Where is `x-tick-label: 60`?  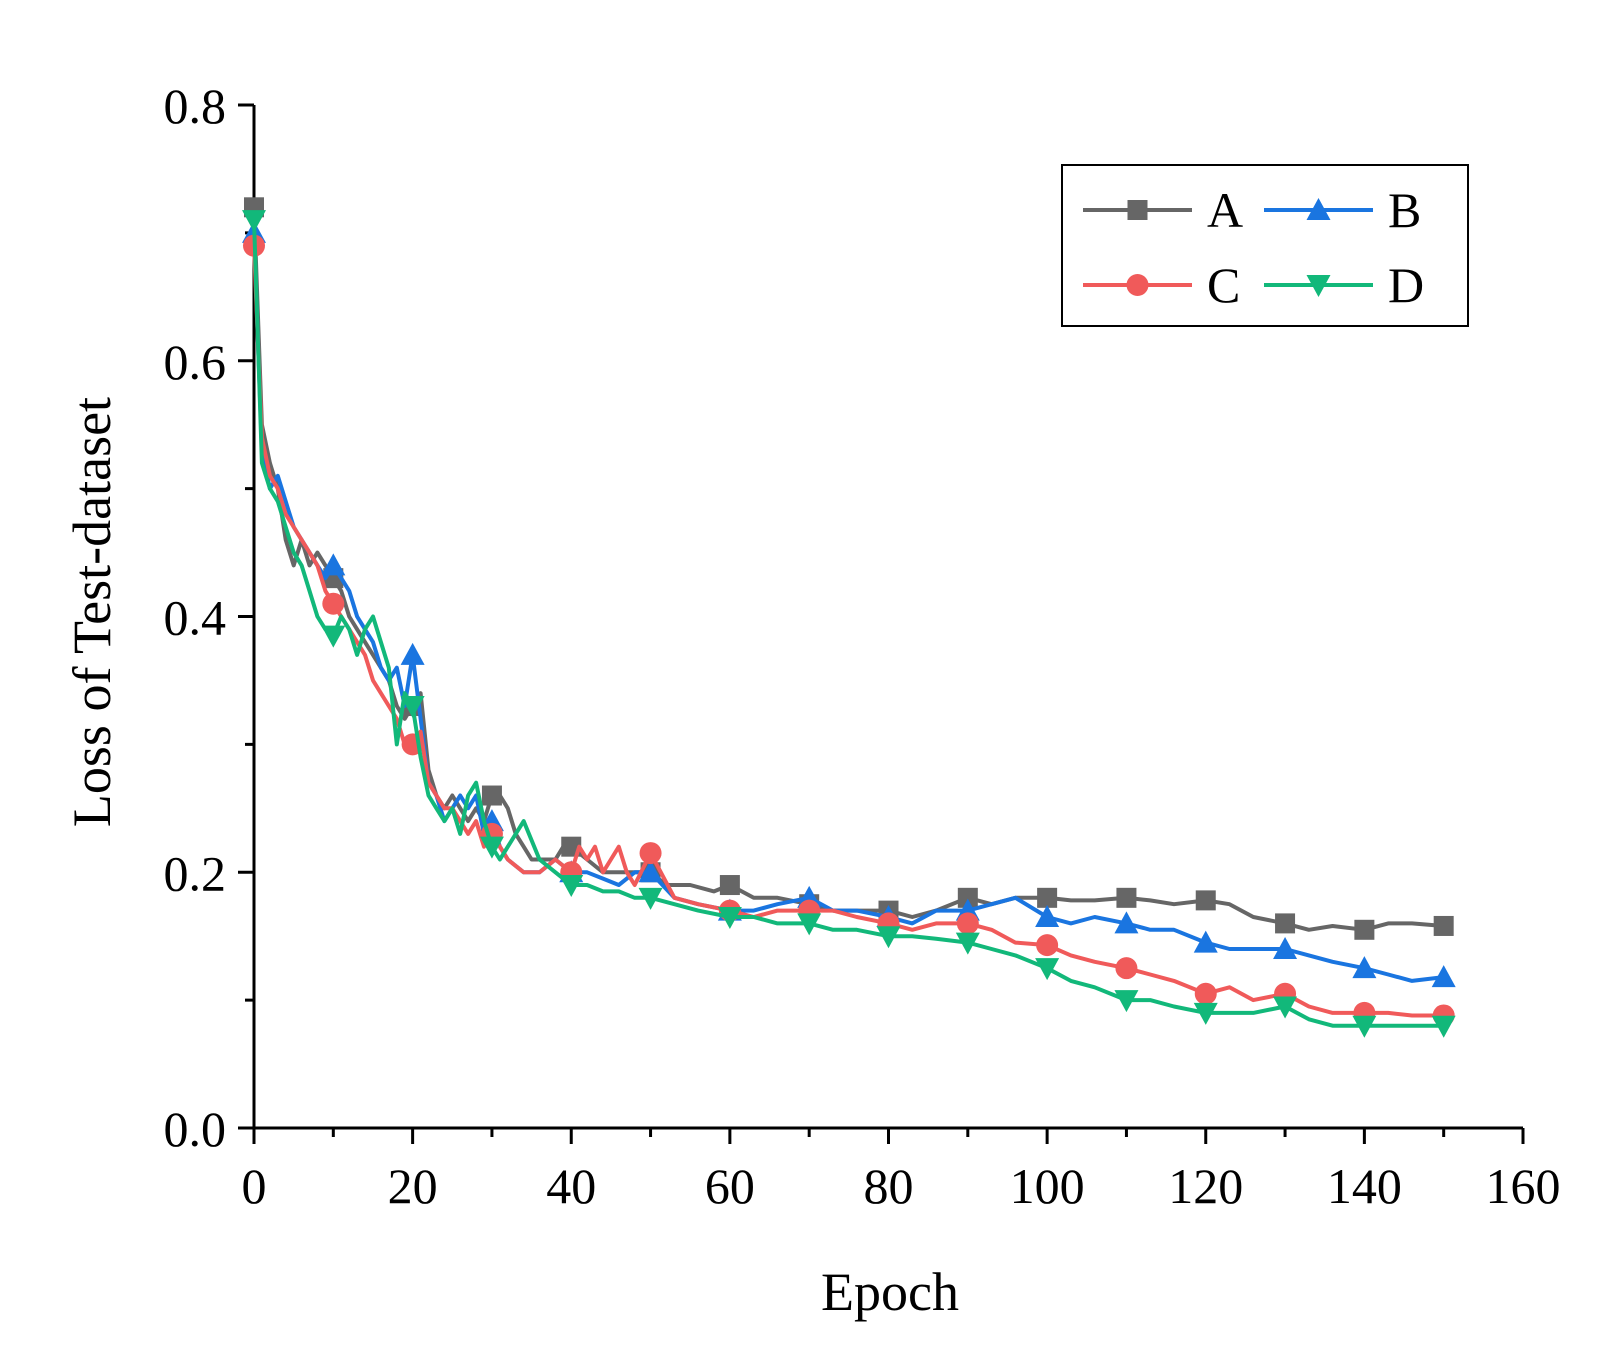 x-tick-label: 60 is located at coordinates (730, 1186).